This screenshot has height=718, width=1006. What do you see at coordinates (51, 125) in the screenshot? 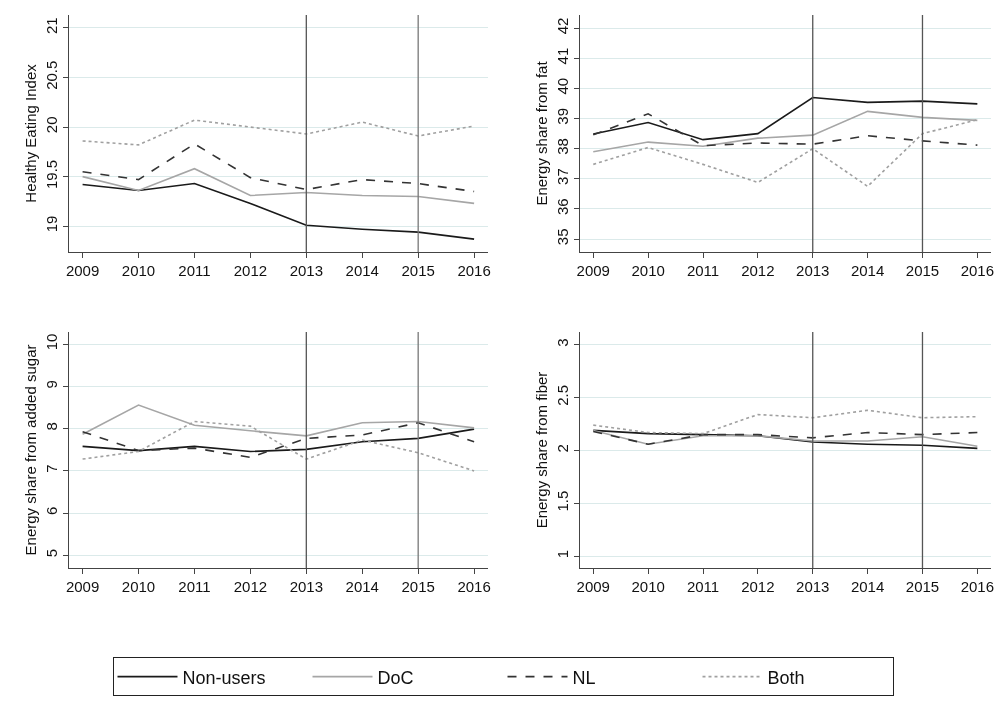
I see `y-tick-label: 20` at bounding box center [51, 125].